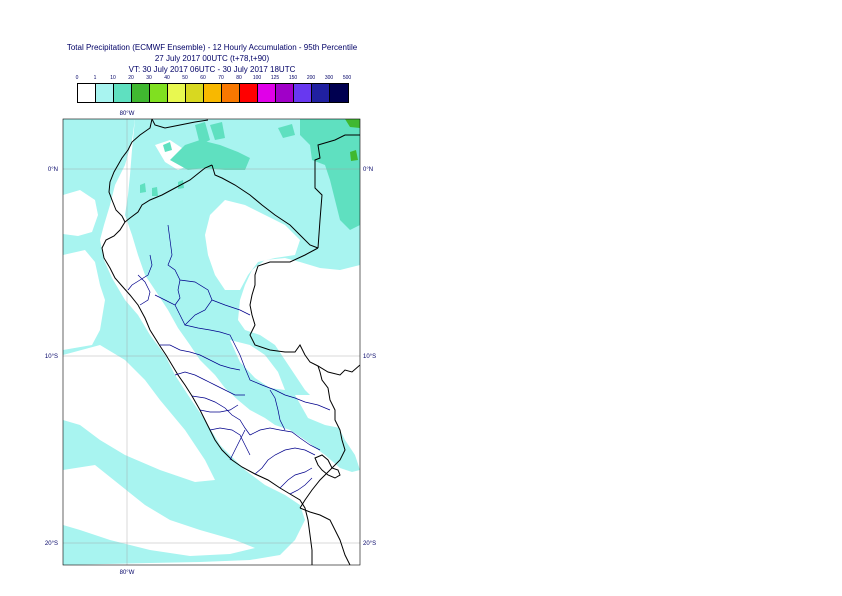 The image size is (842, 596). I want to click on colorbar-break-label: 200, so click(311, 78).